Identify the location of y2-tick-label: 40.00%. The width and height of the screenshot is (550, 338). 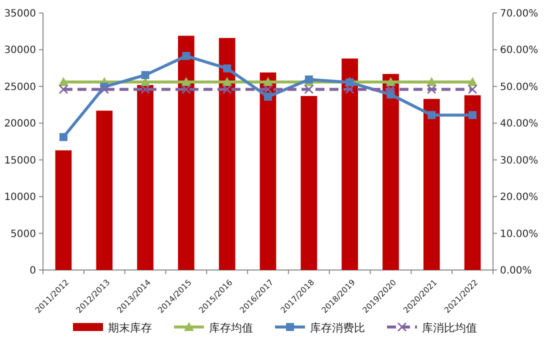
(519, 124).